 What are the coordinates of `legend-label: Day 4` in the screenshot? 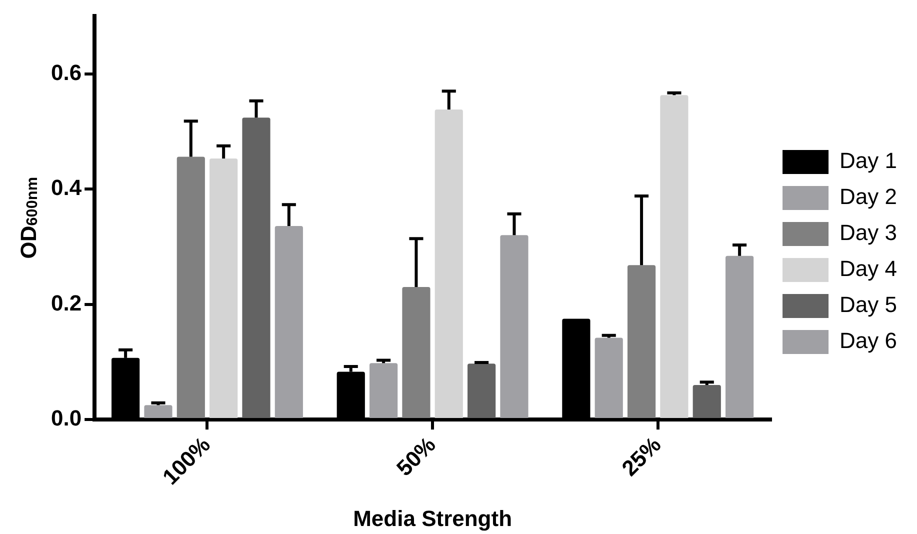 It's located at (869, 269).